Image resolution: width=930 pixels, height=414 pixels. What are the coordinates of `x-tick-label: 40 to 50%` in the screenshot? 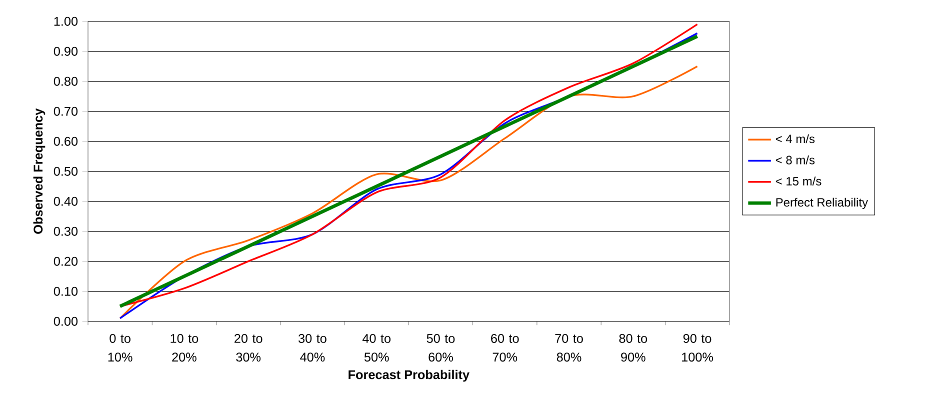 It's located at (376, 348).